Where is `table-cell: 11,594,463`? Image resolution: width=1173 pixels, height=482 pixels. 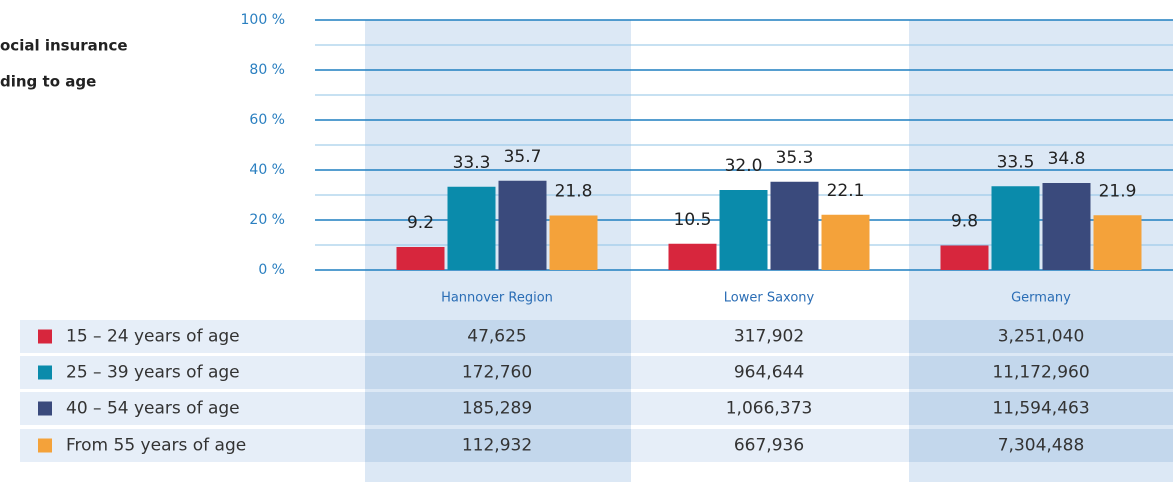 table-cell: 11,594,463 is located at coordinates (1040, 409).